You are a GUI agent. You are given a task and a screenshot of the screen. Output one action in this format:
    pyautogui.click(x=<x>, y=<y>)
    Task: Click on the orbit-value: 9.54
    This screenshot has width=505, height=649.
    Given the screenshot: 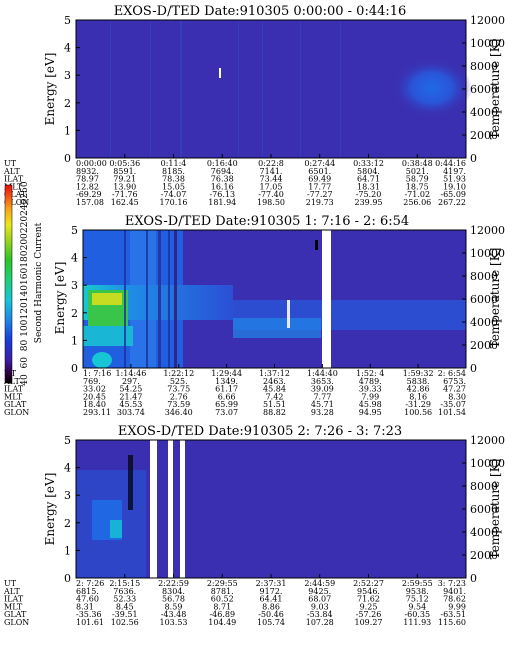 What is the action you would take?
    pyautogui.click(x=417, y=606)
    